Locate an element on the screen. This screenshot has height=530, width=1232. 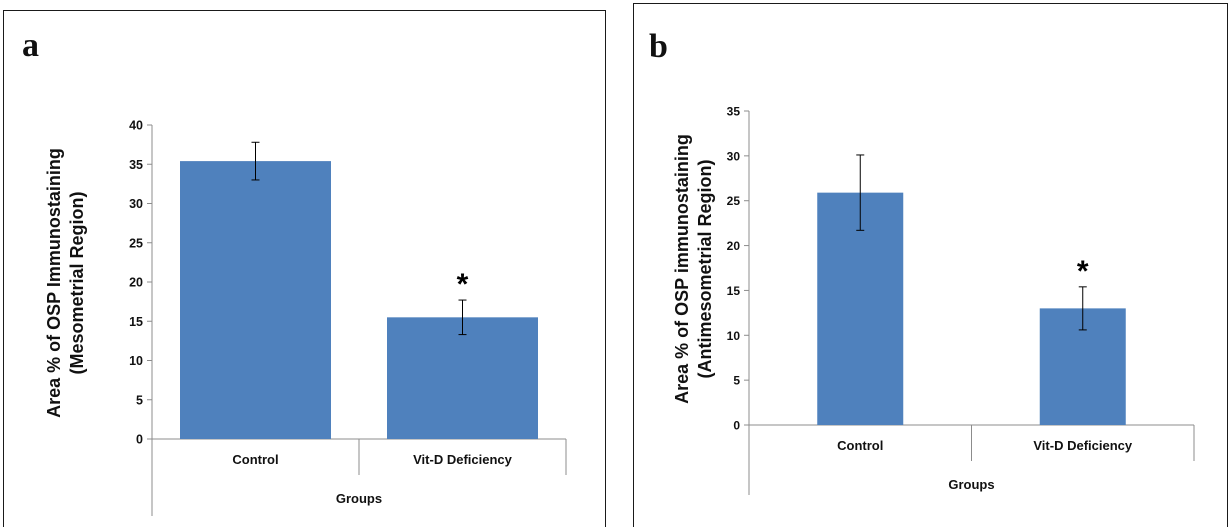
panel-letter-a: a is located at coordinates (30, 45).